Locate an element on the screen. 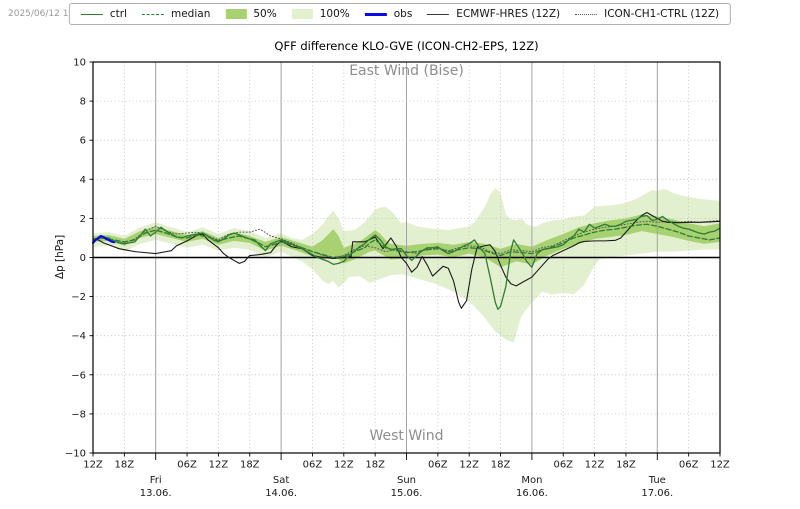 Image resolution: width=800 pixels, height=509 pixels. legend-label: 100% is located at coordinates (334, 14).